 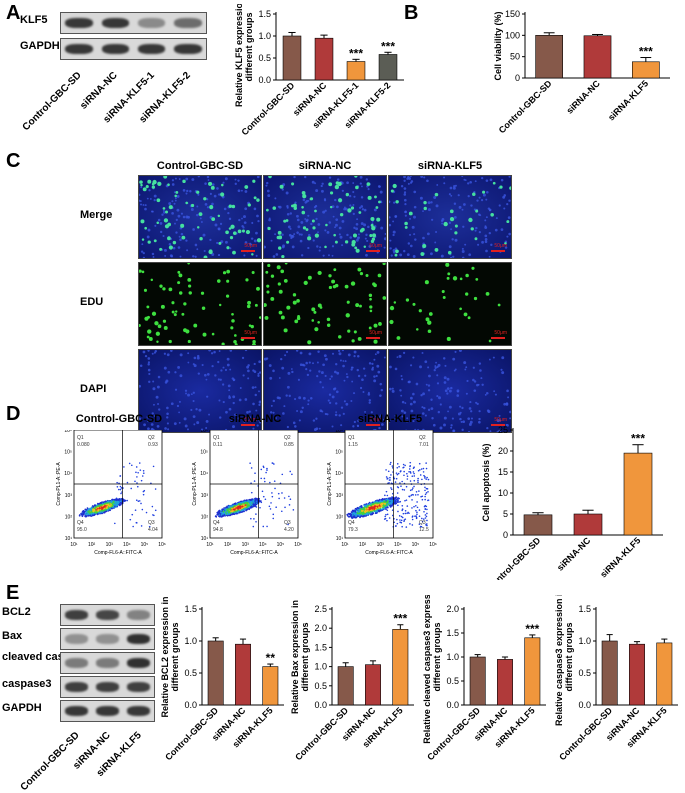 I want to click on quadrant-value: 0.93, so click(x=153, y=445).